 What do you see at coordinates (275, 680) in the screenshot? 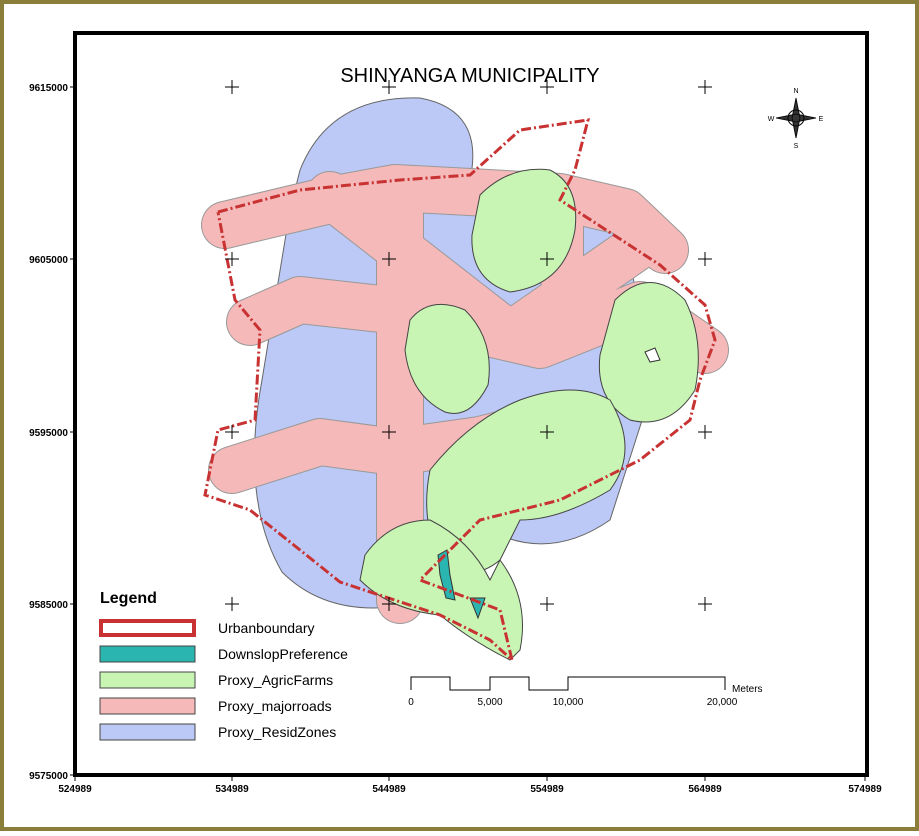
I see `legend-label: Proxy_AgricFarms` at bounding box center [275, 680].